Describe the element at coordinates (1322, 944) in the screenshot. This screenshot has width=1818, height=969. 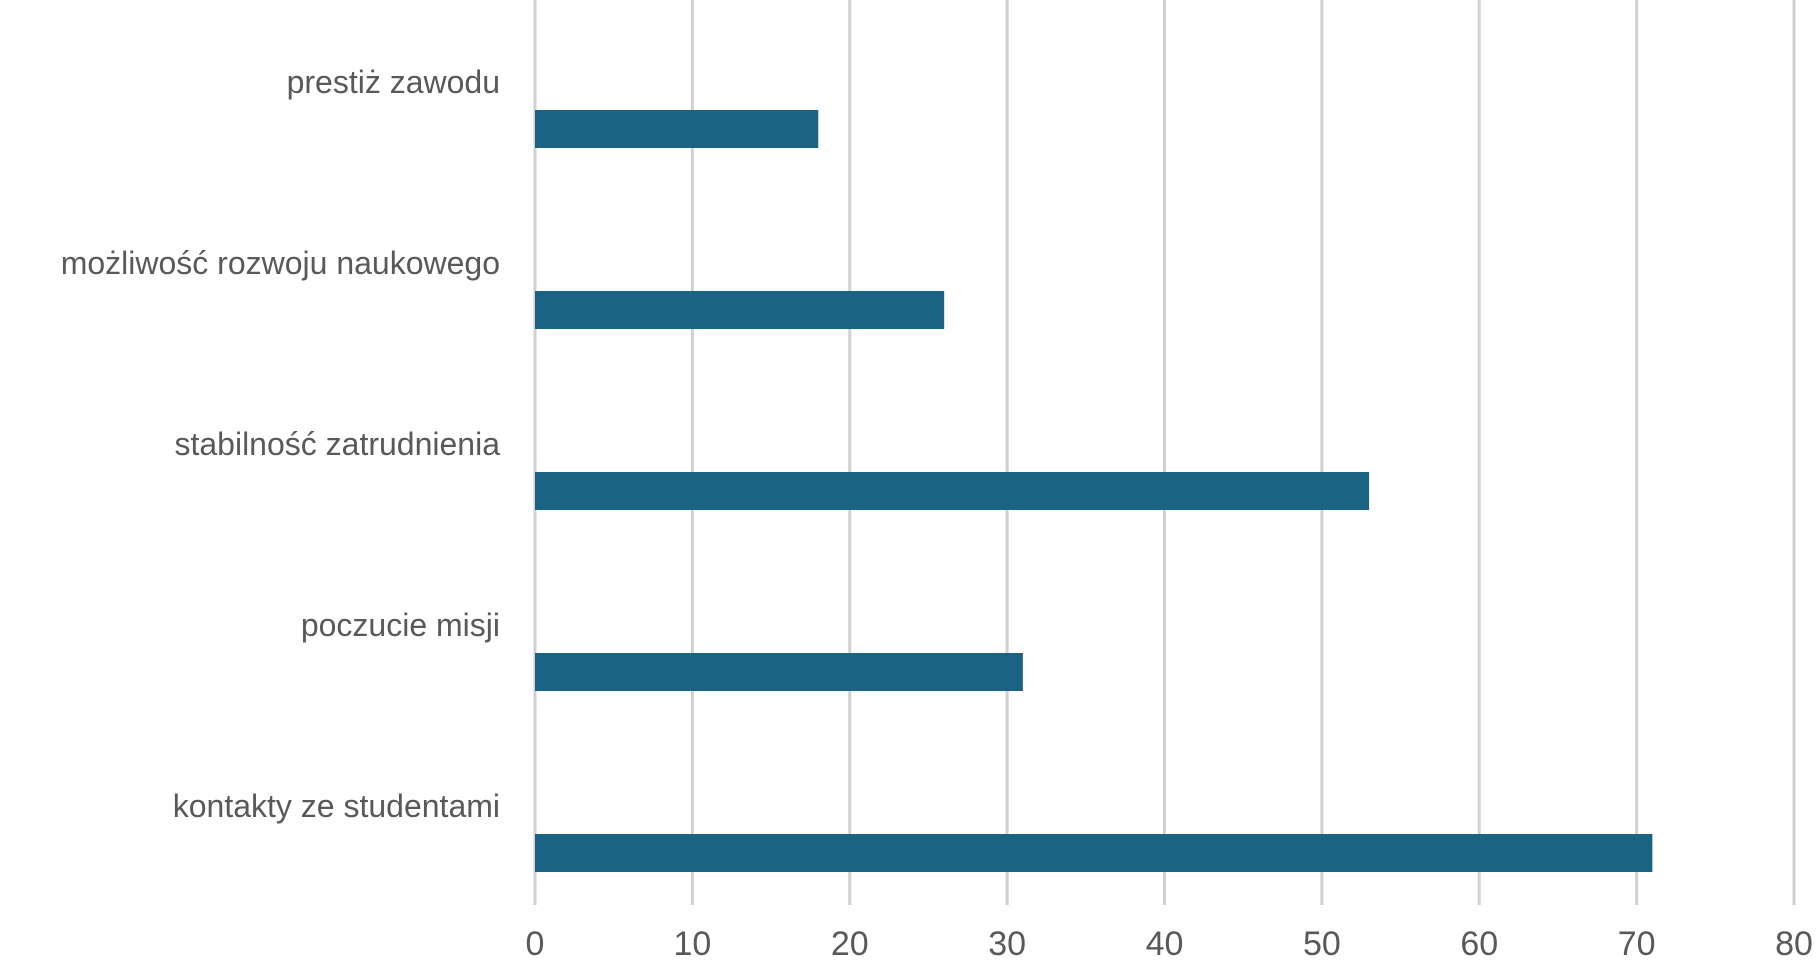
I see `x-tick-label: 50` at that location.